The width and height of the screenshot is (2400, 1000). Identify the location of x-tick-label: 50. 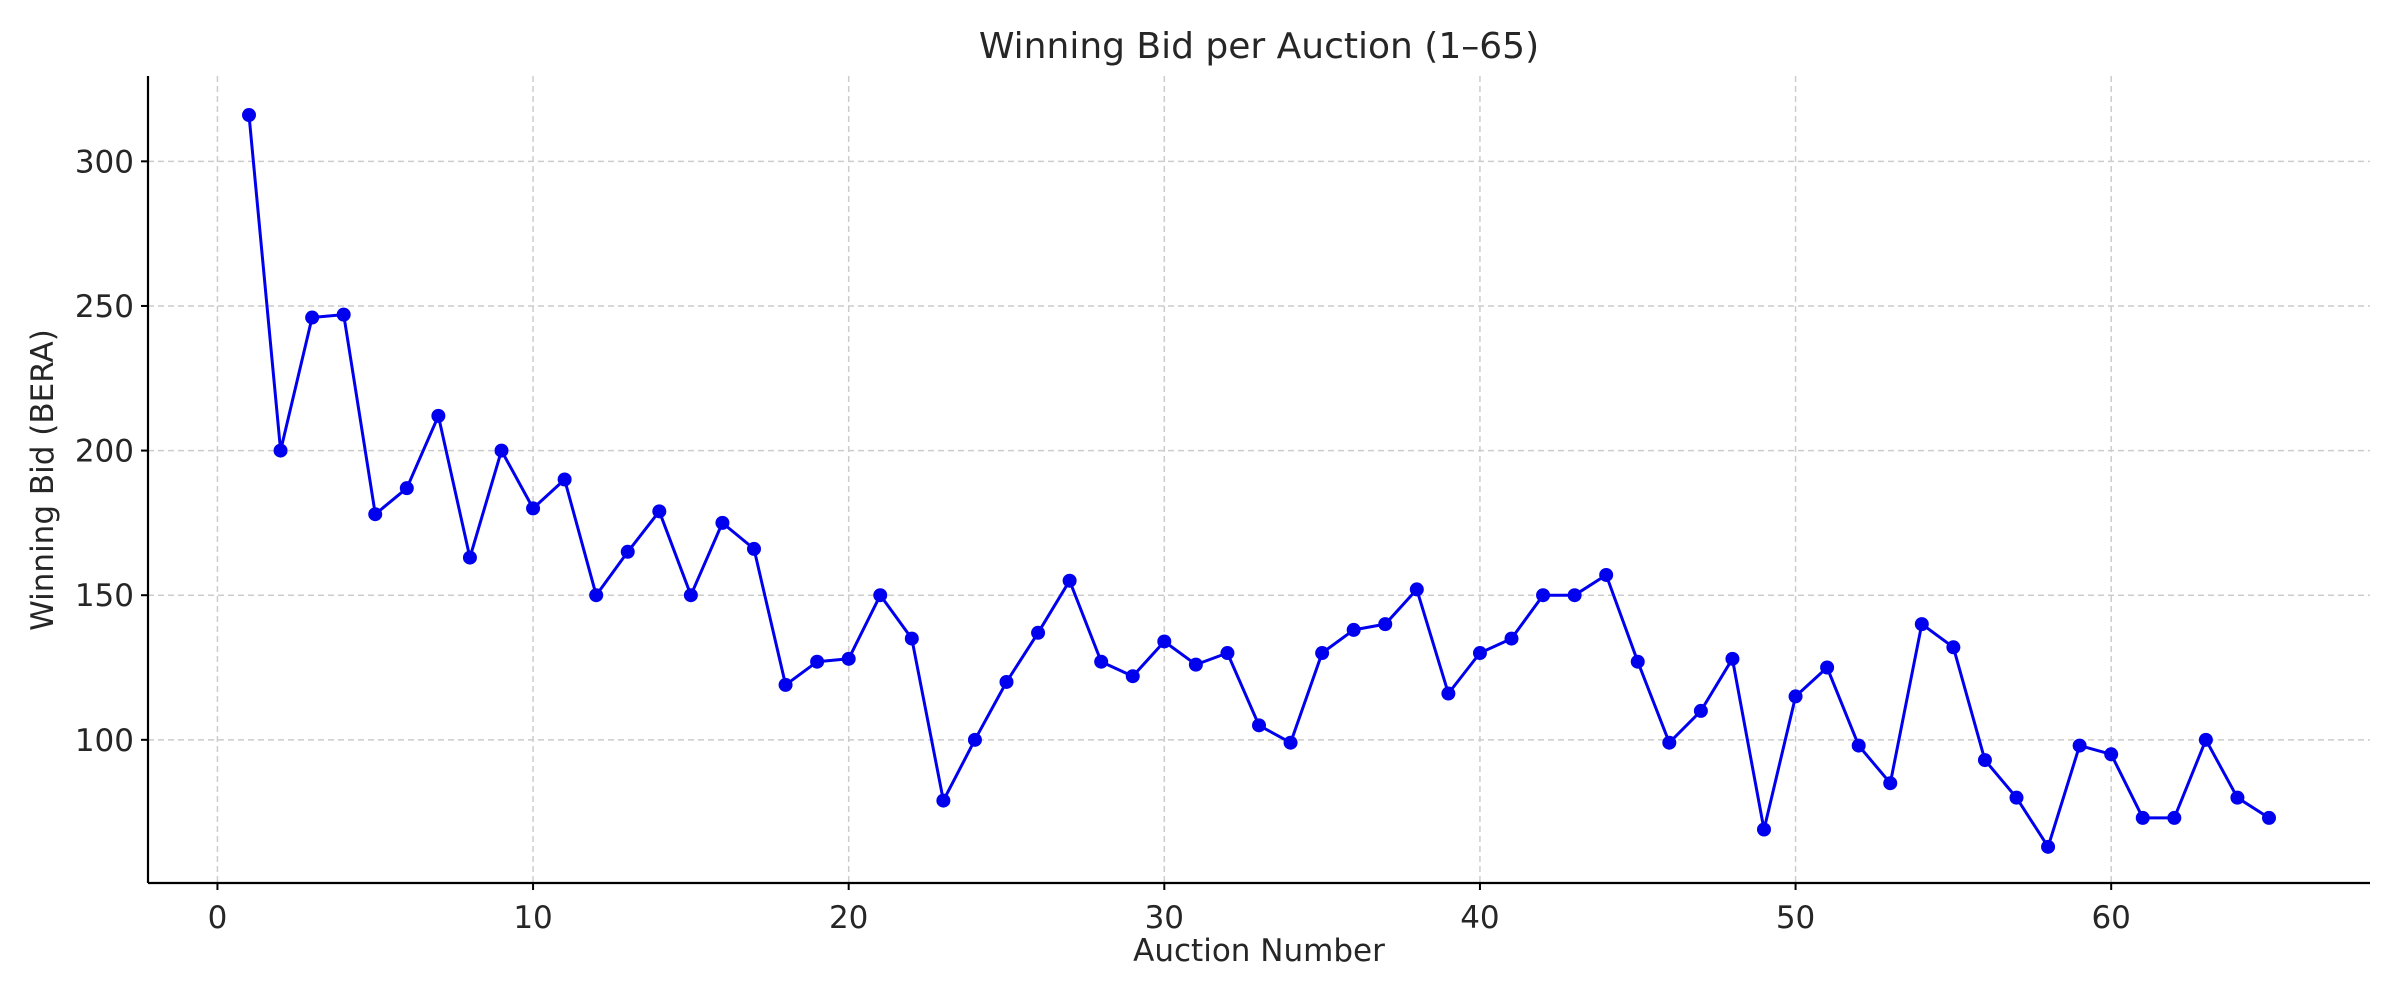
(1795, 918).